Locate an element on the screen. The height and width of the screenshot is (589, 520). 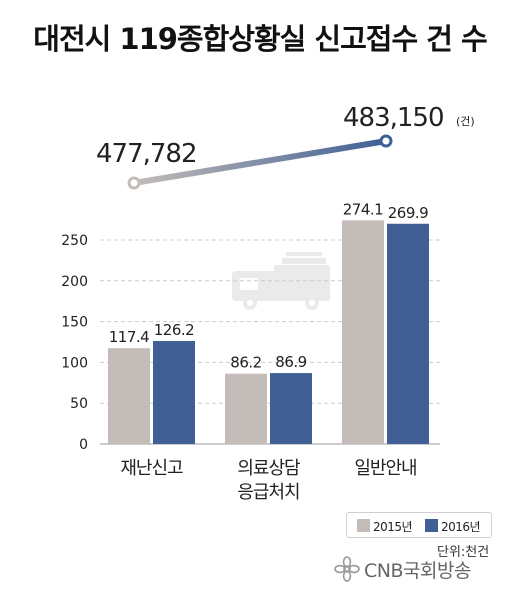
trend-line is located at coordinates (260, 162).